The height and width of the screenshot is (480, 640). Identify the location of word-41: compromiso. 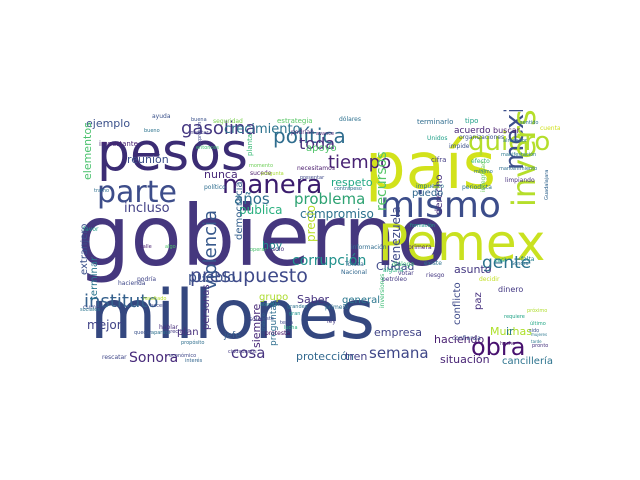
(337, 214).